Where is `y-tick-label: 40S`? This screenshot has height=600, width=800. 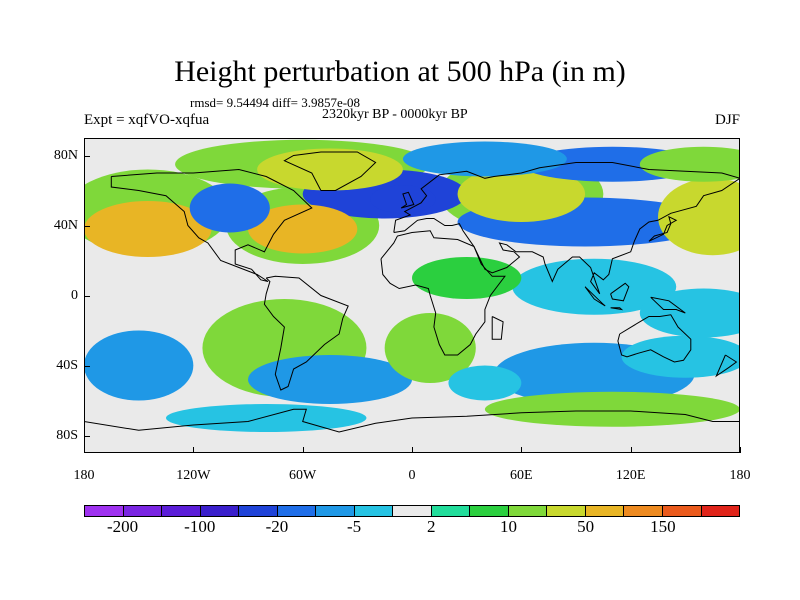
y-tick-label: 40S is located at coordinates (67, 365).